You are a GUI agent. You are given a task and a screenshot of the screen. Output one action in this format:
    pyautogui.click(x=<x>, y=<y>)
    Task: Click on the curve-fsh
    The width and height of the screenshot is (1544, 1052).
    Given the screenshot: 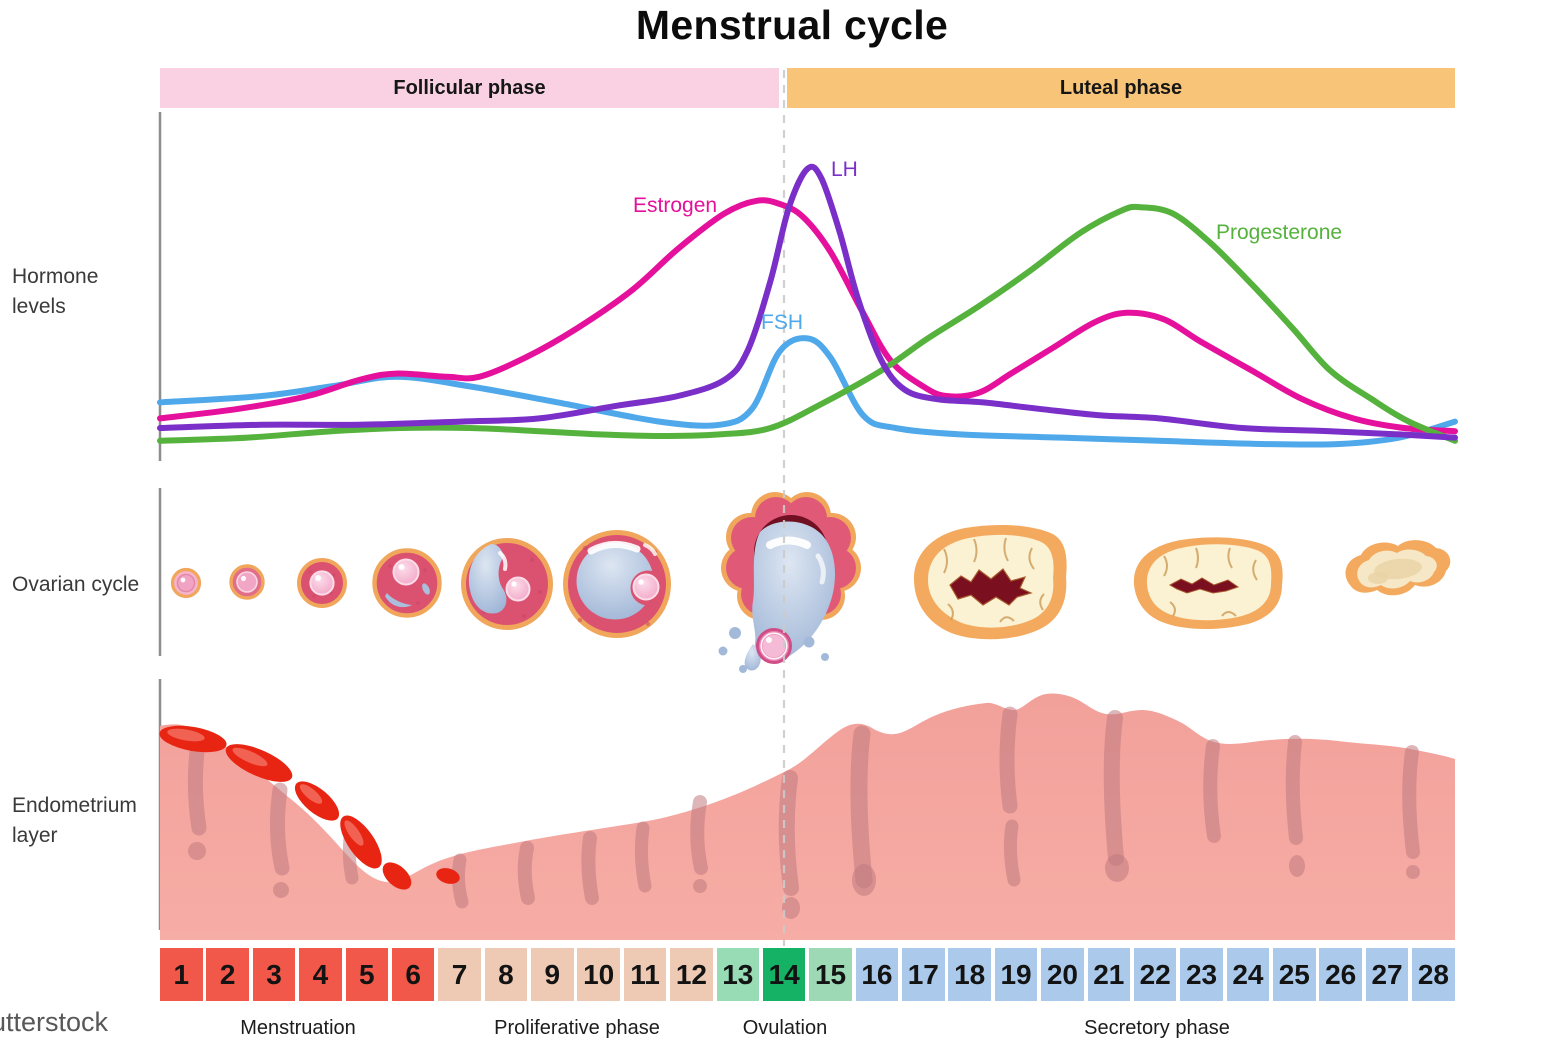 What is the action you would take?
    pyautogui.click(x=807, y=391)
    